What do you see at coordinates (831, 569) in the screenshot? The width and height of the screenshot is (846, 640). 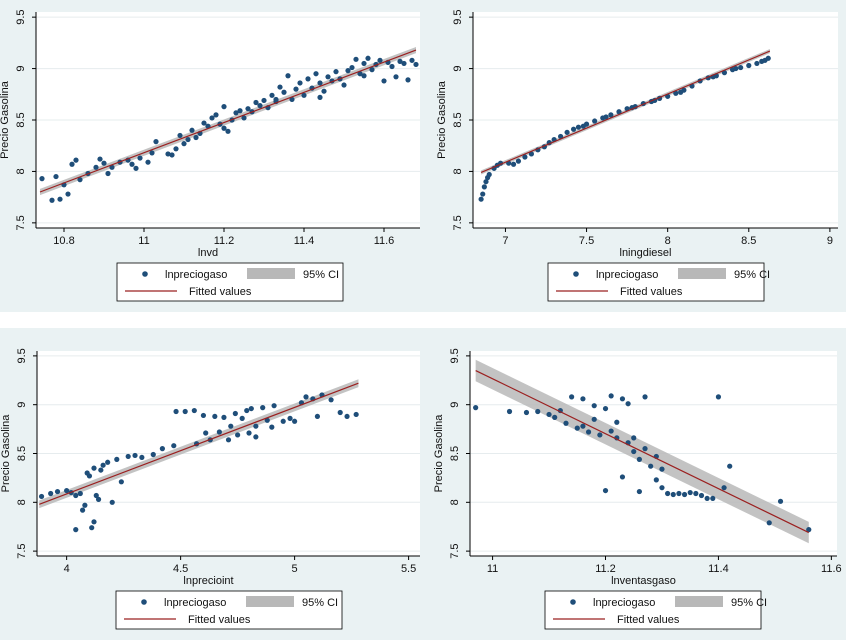 I see `x-tick-label: 11.6` at bounding box center [831, 569].